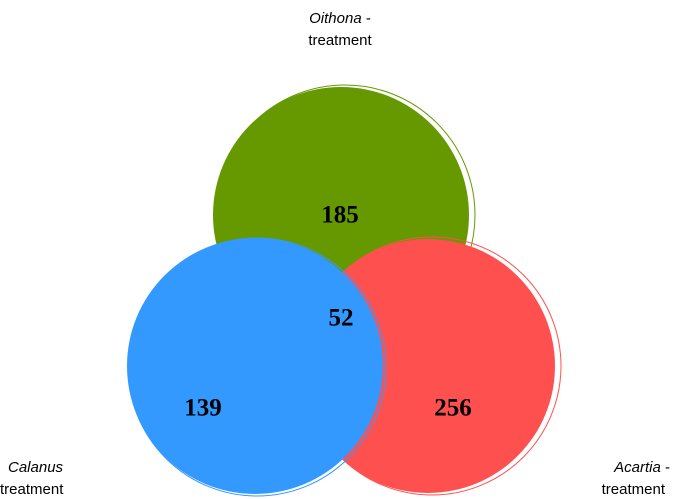 The image size is (678, 499). I want to click on region-count: 139, so click(203, 408).